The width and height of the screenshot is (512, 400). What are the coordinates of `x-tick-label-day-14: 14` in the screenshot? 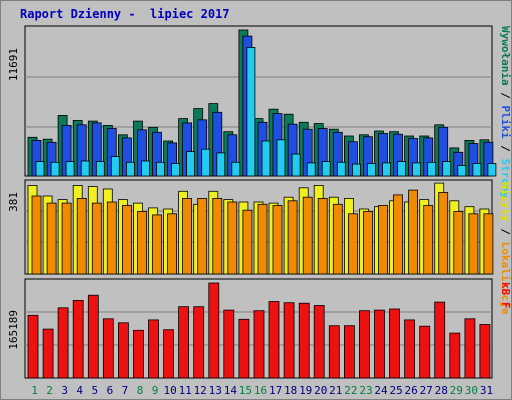 It's located at (231, 390).